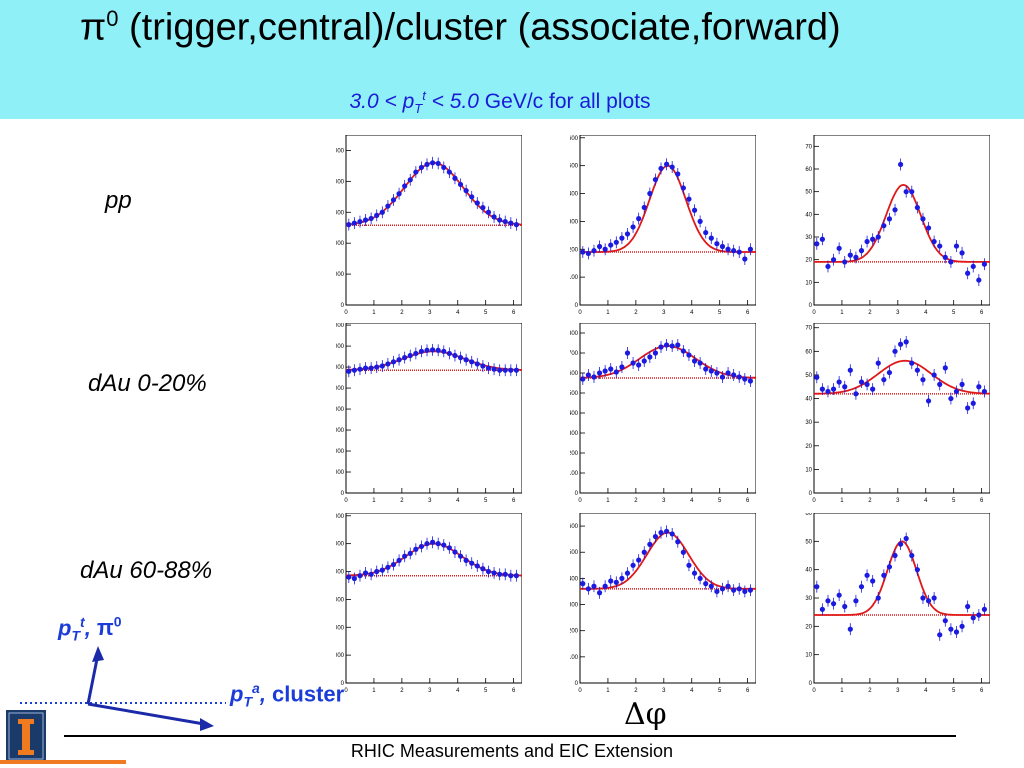 The image size is (1024, 768). Describe the element at coordinates (808, 515) in the screenshot. I see `y-tick-label: 60` at that location.